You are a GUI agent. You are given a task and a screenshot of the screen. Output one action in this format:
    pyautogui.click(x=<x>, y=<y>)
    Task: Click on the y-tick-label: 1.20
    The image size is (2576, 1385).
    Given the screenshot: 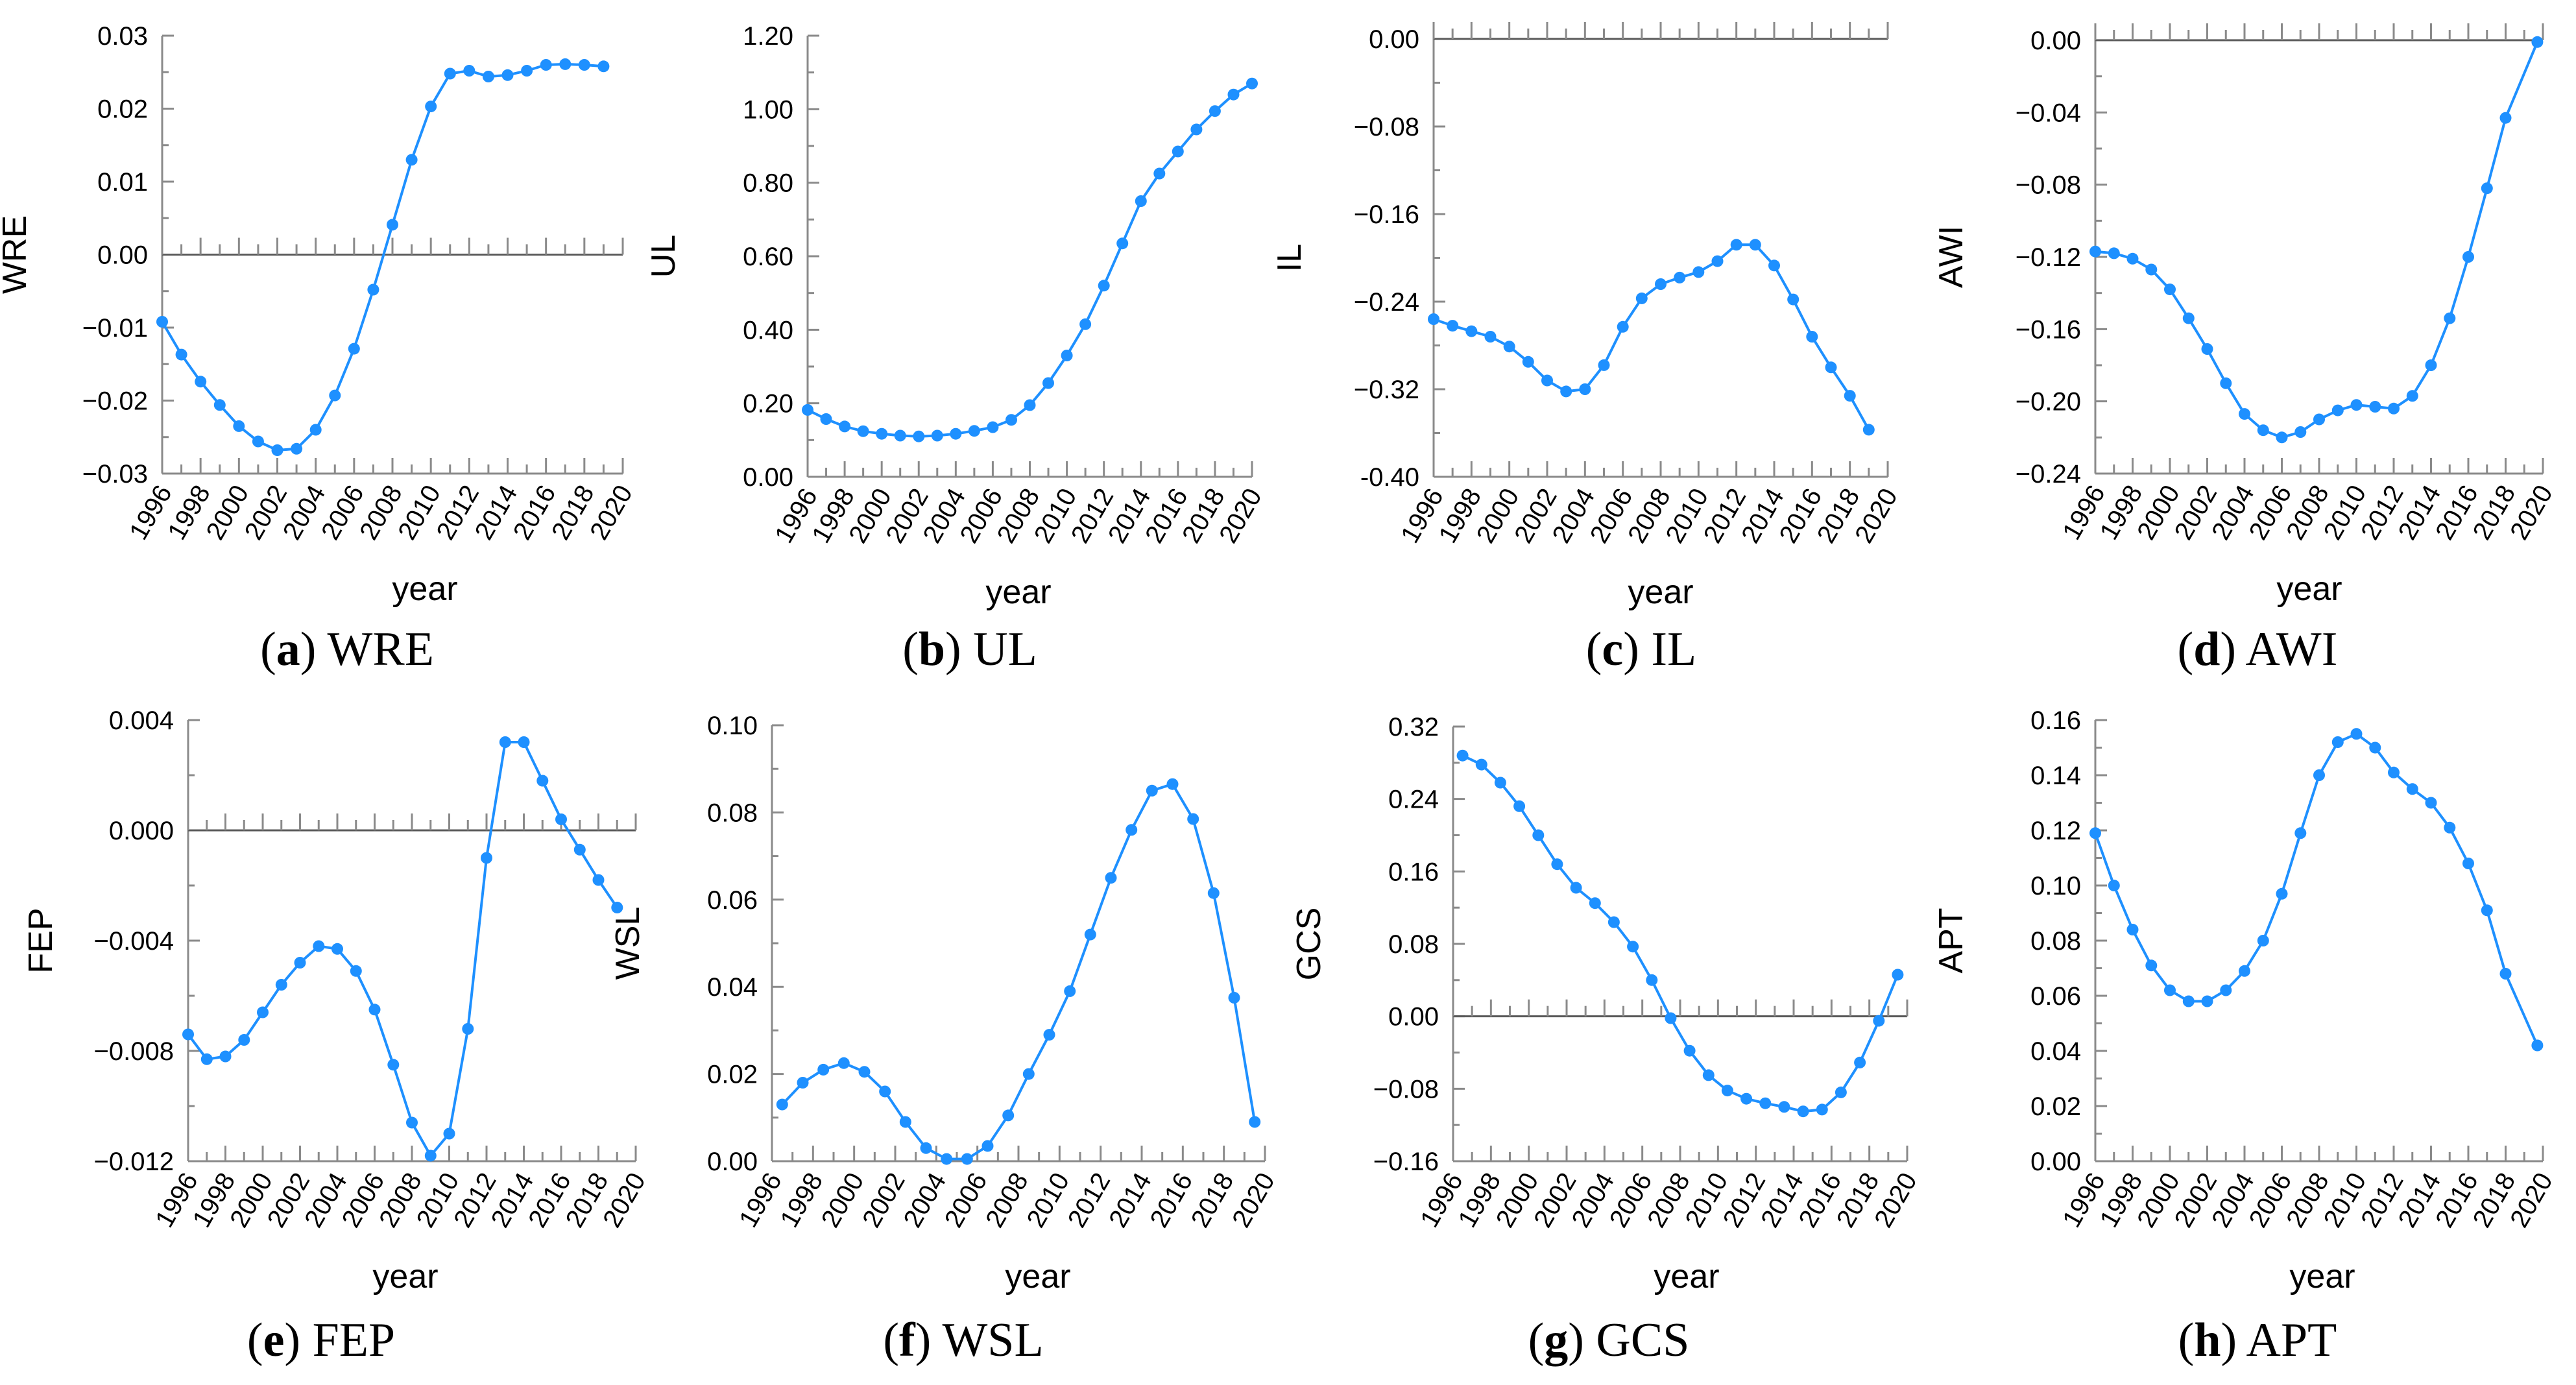 What is the action you would take?
    pyautogui.click(x=768, y=36)
    